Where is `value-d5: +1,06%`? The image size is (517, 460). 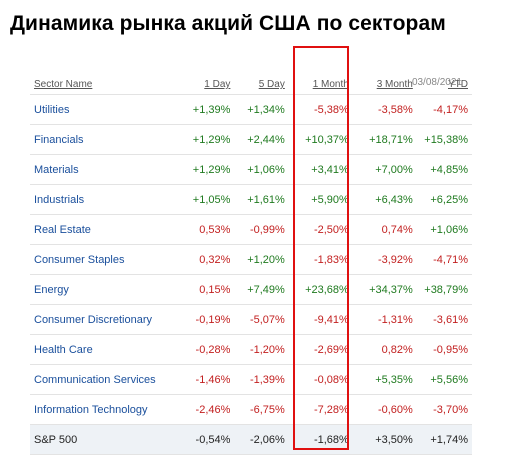
value-d5: +1,06% is located at coordinates (261, 169).